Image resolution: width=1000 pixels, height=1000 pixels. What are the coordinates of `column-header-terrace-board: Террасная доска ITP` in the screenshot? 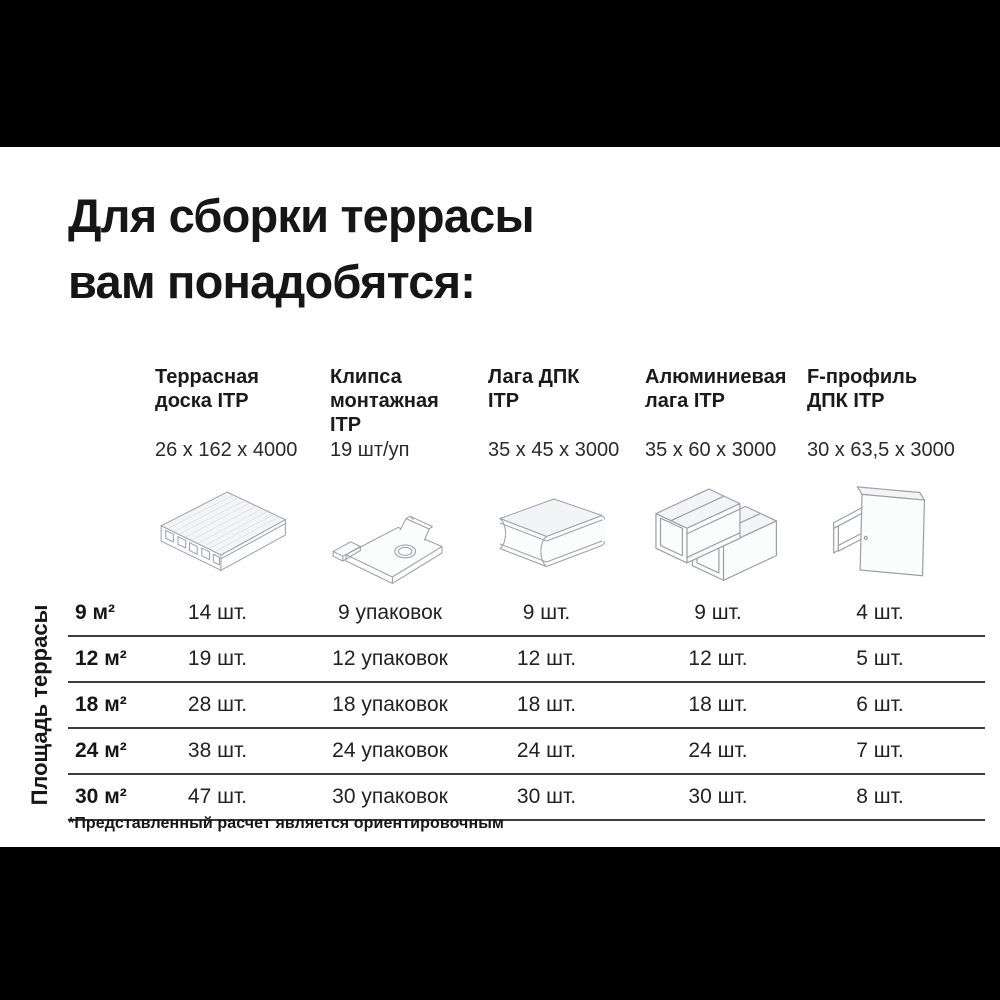 It's located at (207, 389).